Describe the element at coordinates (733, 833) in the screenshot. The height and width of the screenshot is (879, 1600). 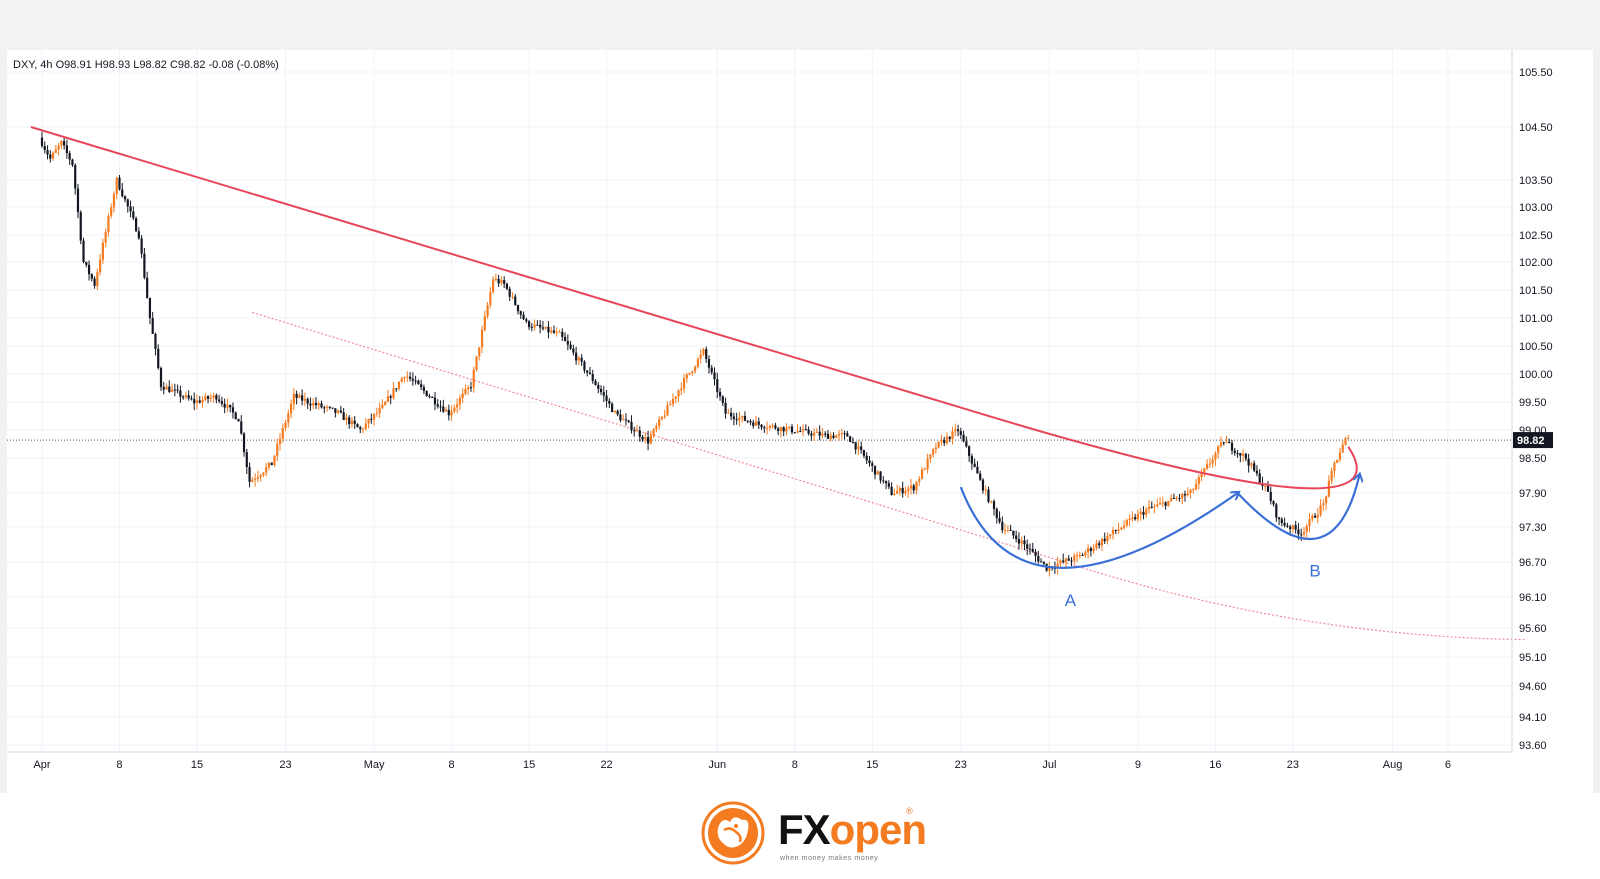
I see `bull-emblem-icon` at that location.